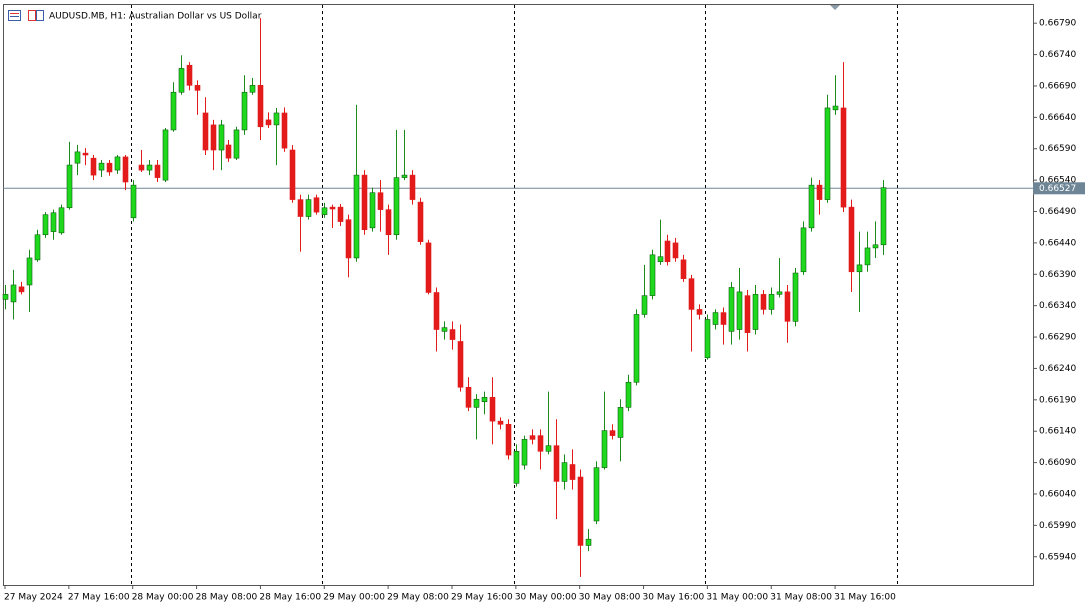 Image resolution: width=1088 pixels, height=612 pixels. Describe the element at coordinates (1057, 463) in the screenshot. I see `y-tick-label: 0.66090` at that location.